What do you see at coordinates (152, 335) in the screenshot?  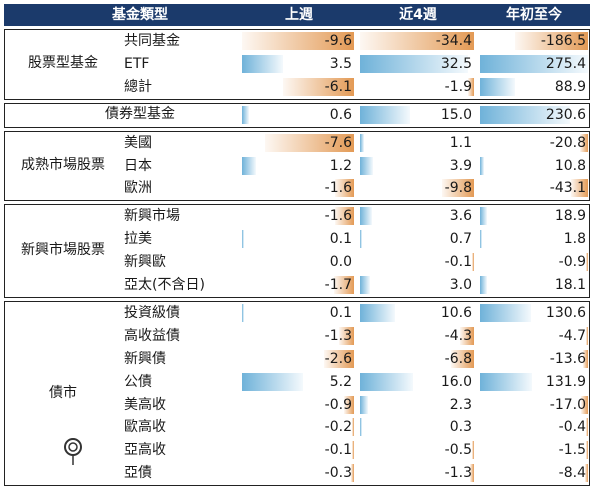 I see `row-label: 高收益債` at bounding box center [152, 335].